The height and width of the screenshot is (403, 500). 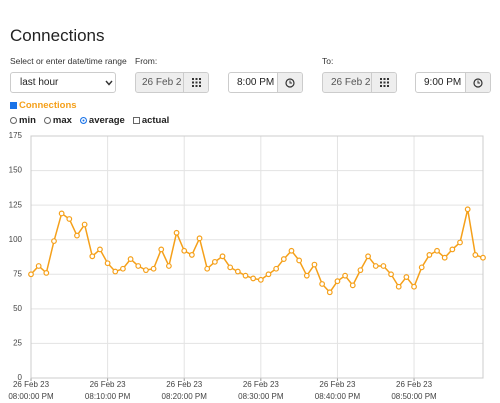 What do you see at coordinates (359, 82) in the screenshot?
I see `to-date: 26 Feb 2` at bounding box center [359, 82].